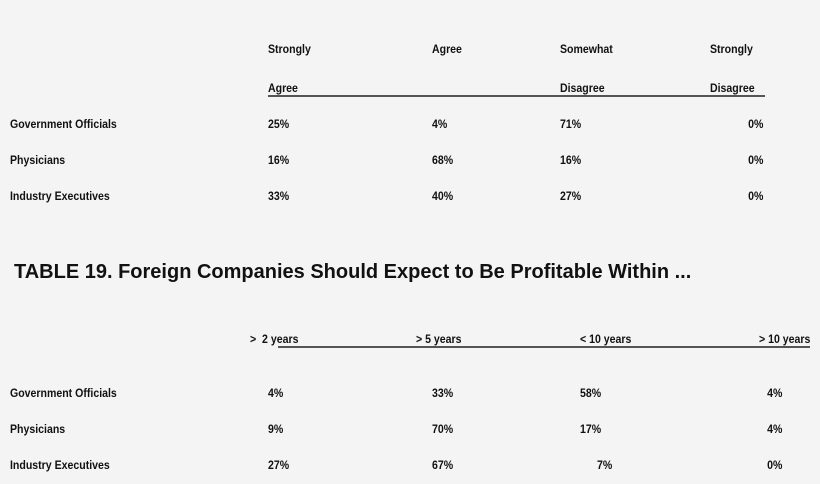 This screenshot has height=484, width=820. Describe the element at coordinates (443, 465) in the screenshot. I see `cell: 67%` at that location.